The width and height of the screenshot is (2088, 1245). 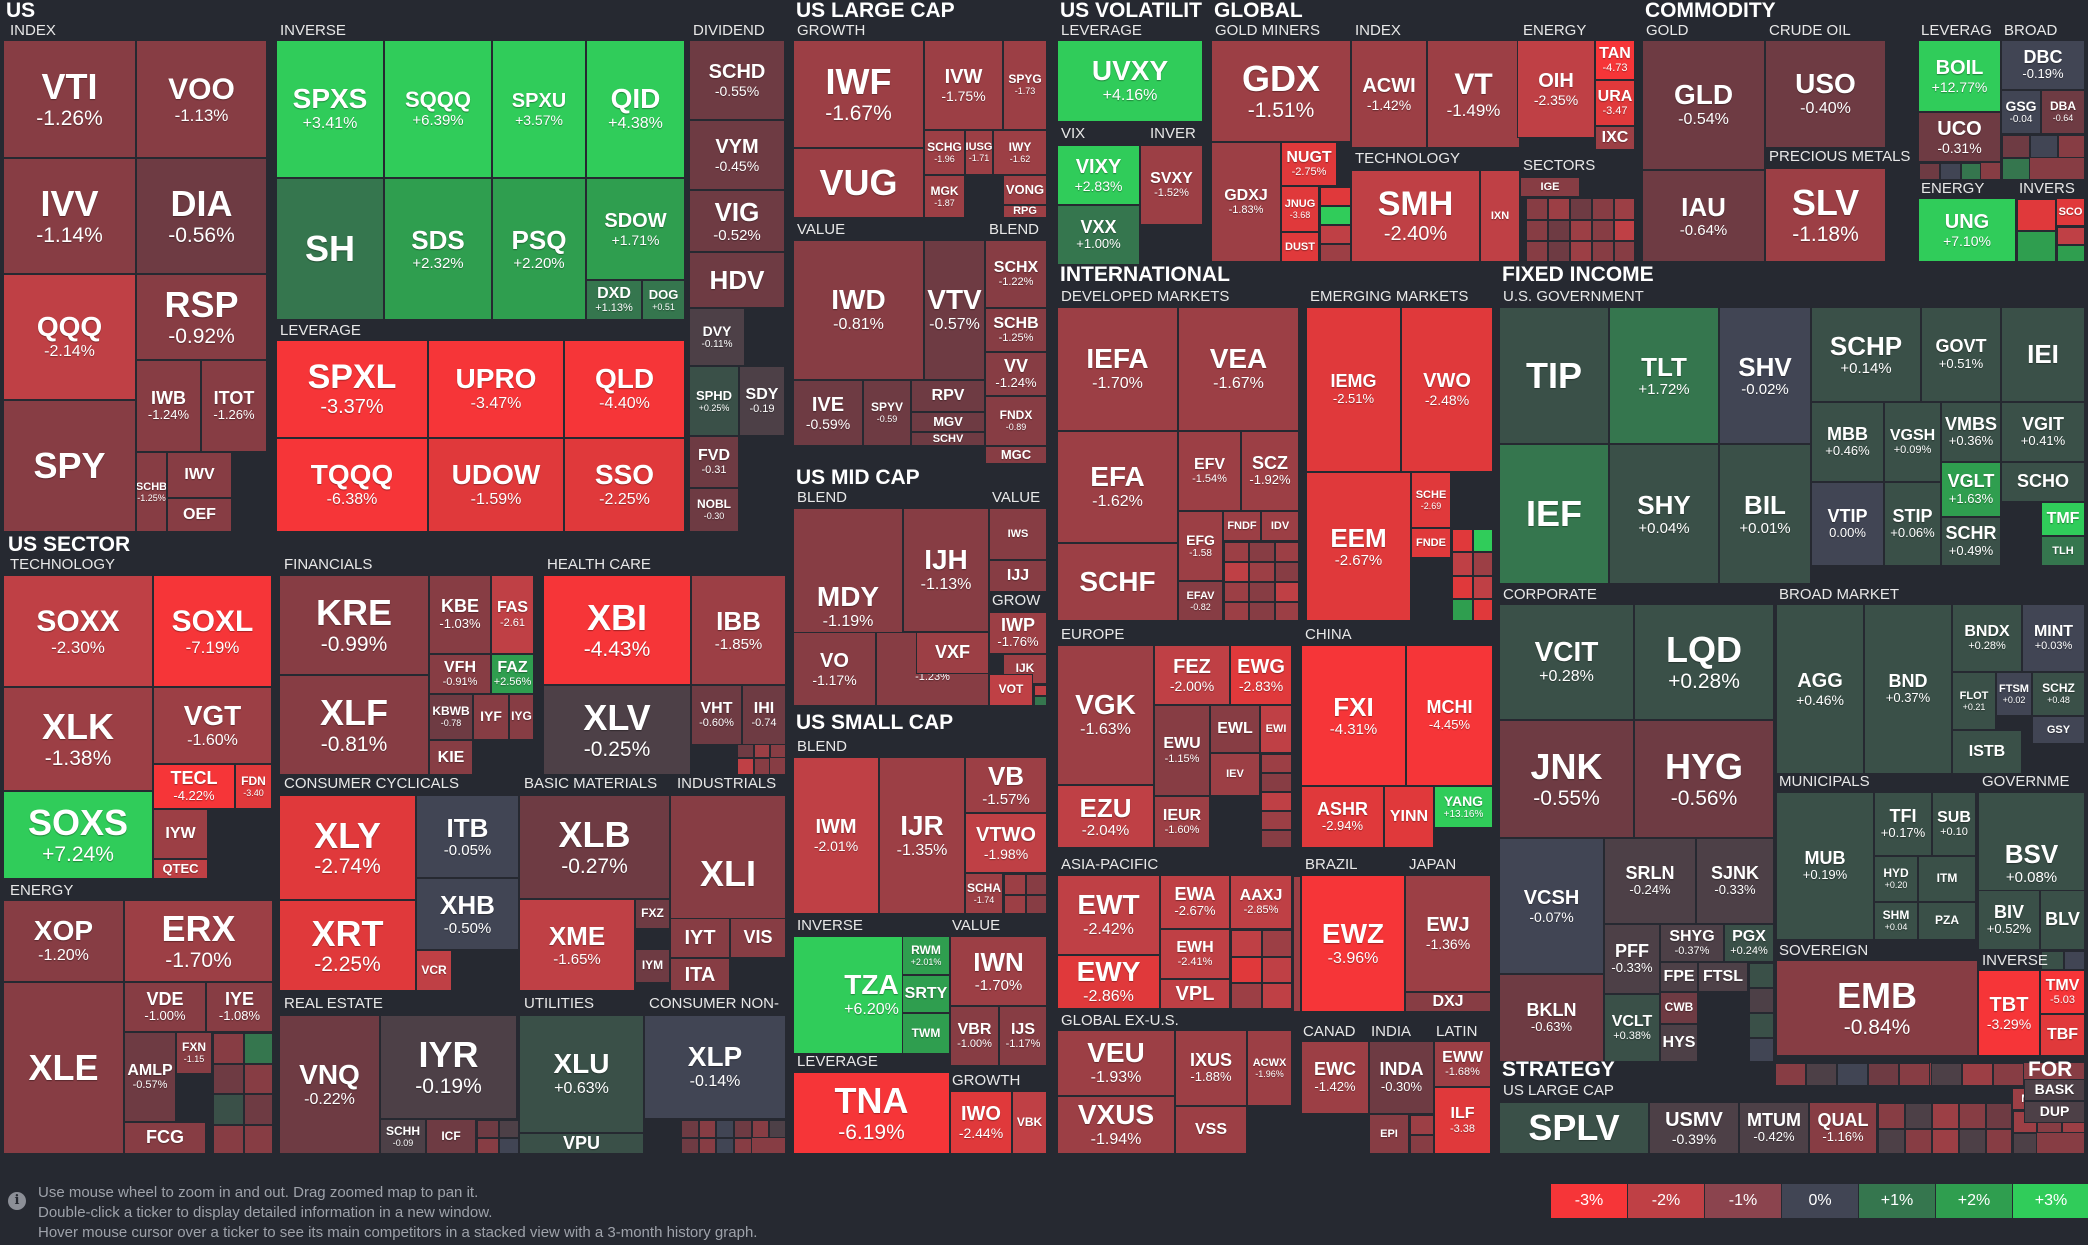 What do you see at coordinates (963, 85) in the screenshot?
I see `ticker-tile-ivw: IVW -1.75%` at bounding box center [963, 85].